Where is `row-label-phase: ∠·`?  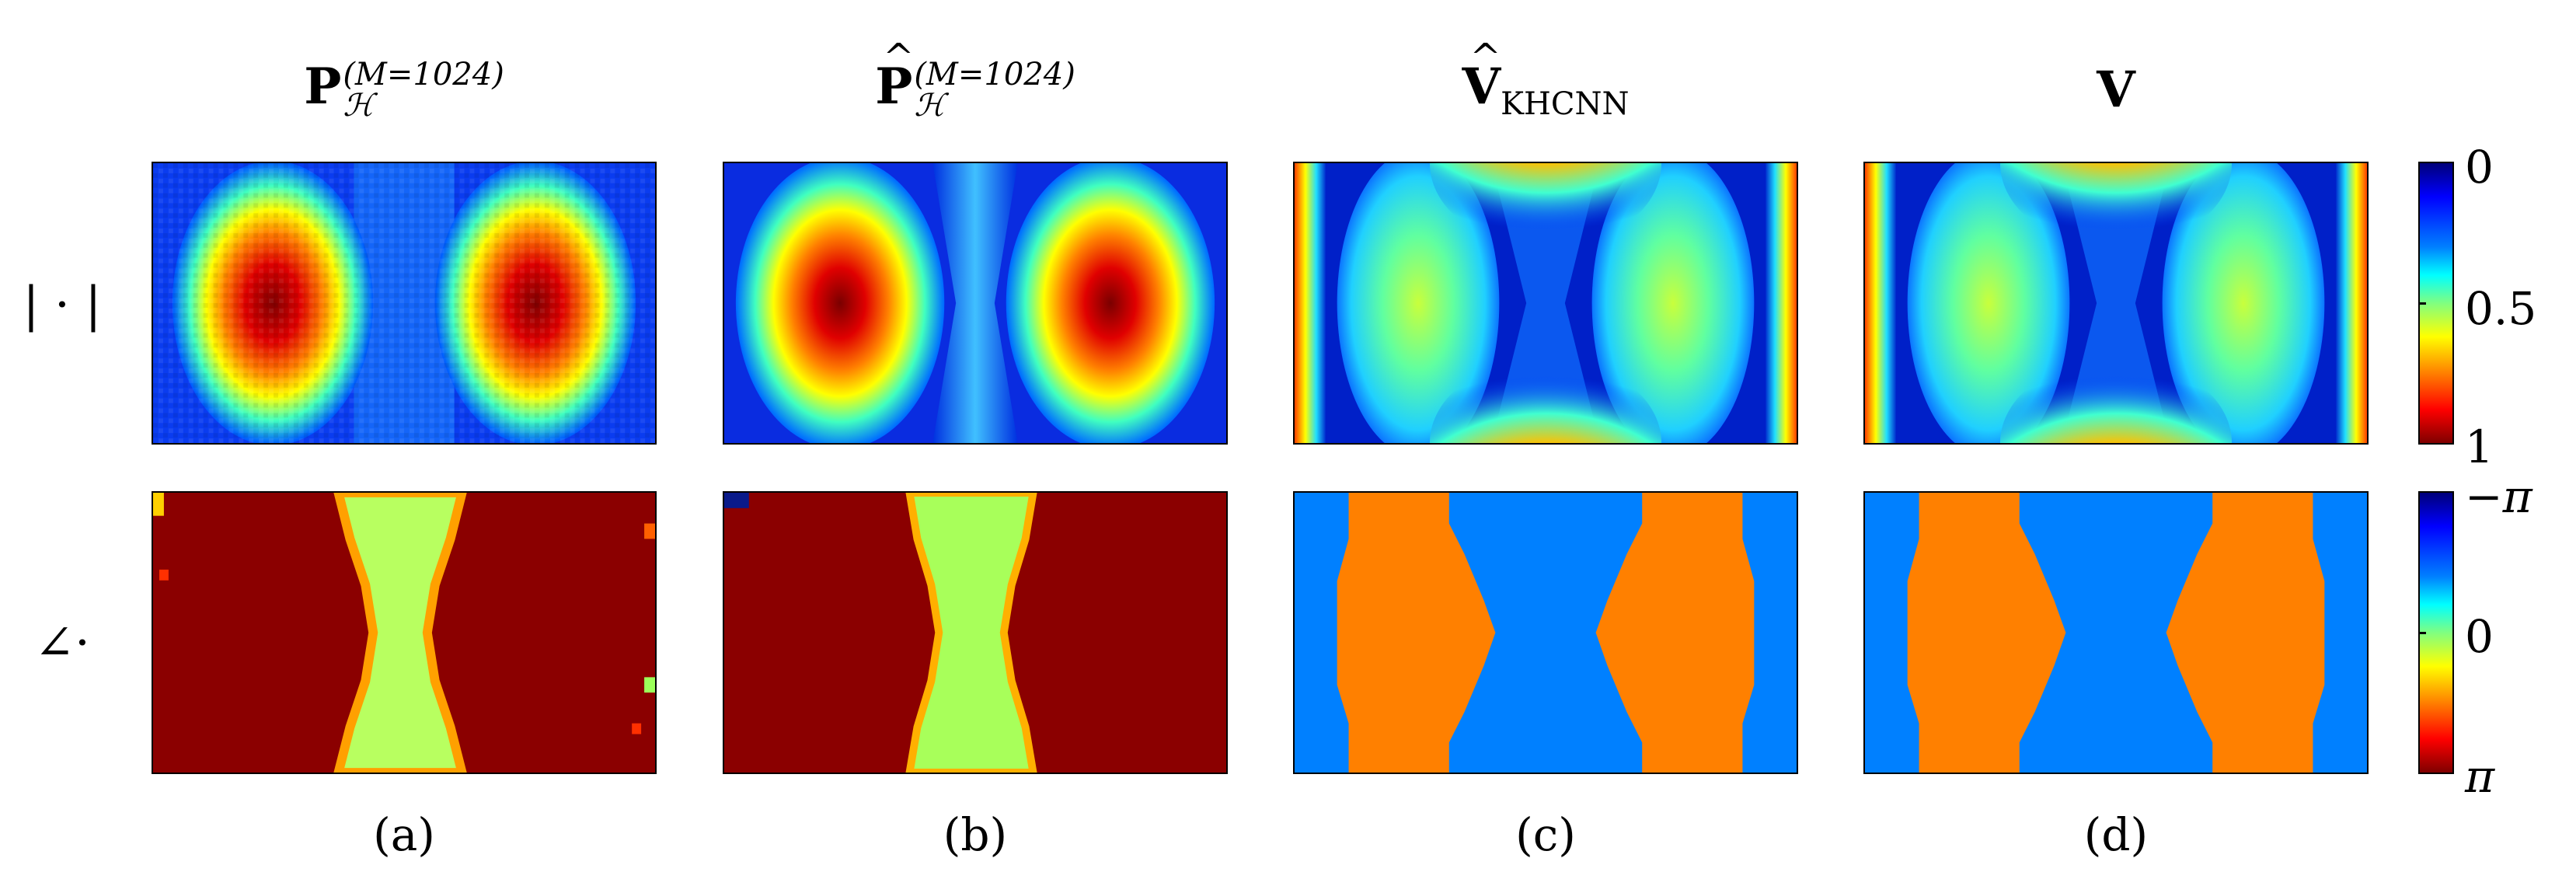 row-label-phase: ∠· is located at coordinates (62, 642).